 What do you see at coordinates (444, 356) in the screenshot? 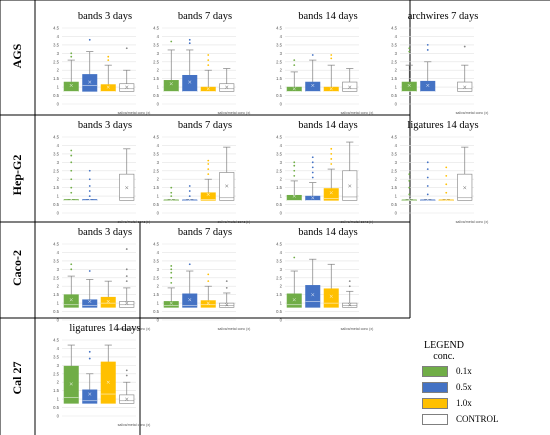
I see `legend-title-line2: conc.` at bounding box center [444, 356].